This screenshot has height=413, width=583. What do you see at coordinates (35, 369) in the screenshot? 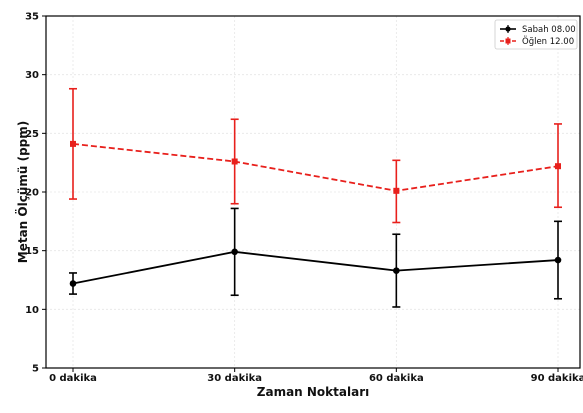
I see `y-tick-label: 5` at bounding box center [35, 369].